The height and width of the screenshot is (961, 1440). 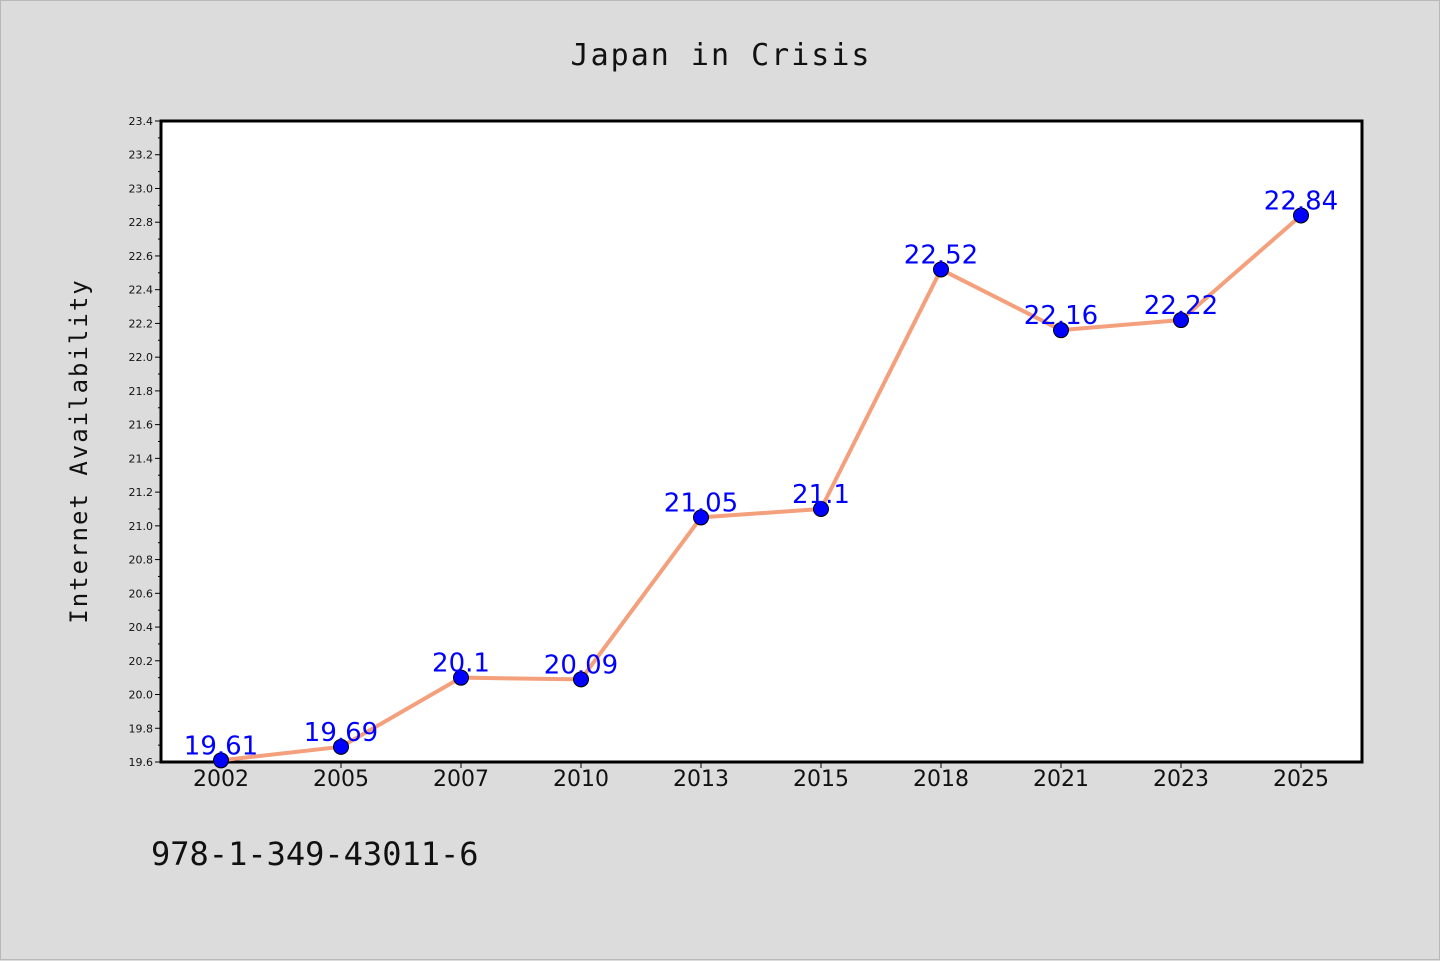 What do you see at coordinates (141, 560) in the screenshot?
I see `y-tick-label: 20.8` at bounding box center [141, 560].